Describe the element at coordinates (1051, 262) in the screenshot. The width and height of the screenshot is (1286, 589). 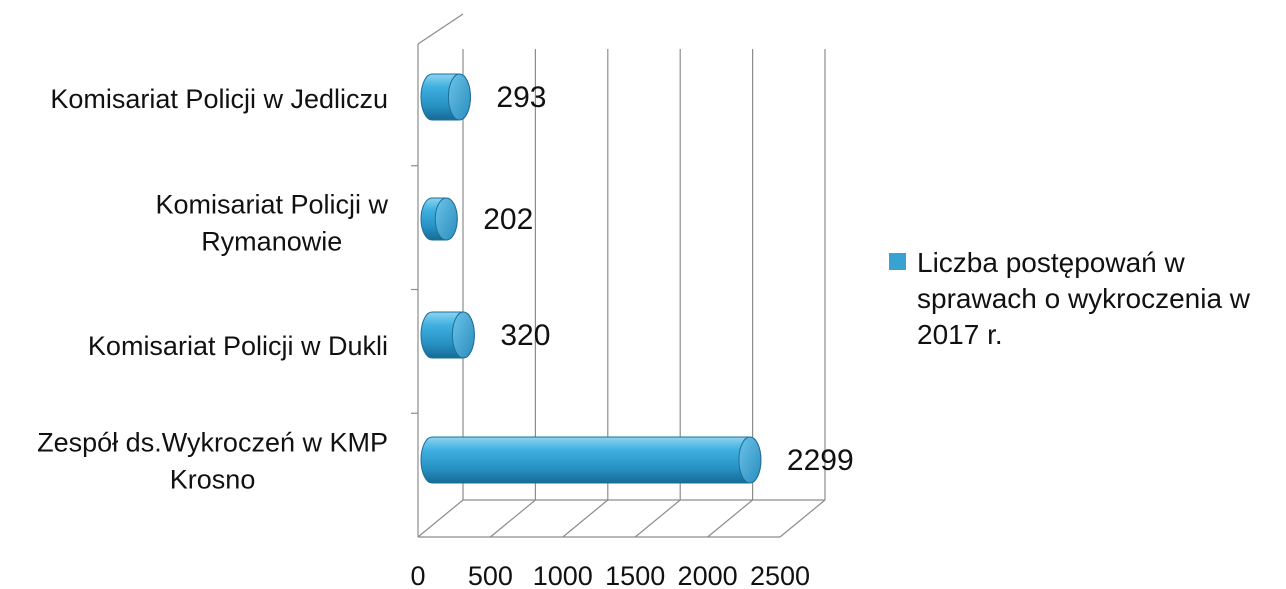
I see `legend-line: Liczba postępowań w` at that location.